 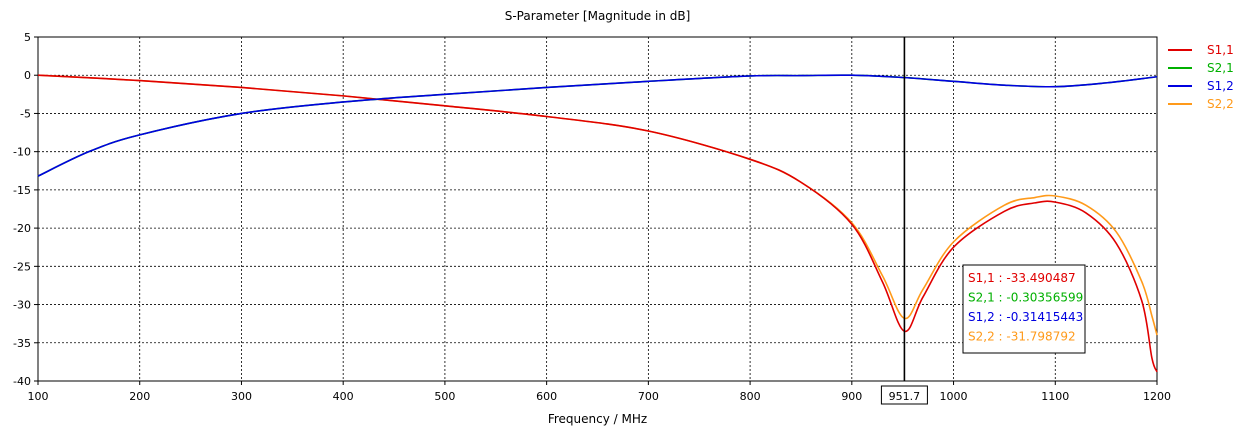 I want to click on y-tick-label: -25, so click(x=22, y=266).